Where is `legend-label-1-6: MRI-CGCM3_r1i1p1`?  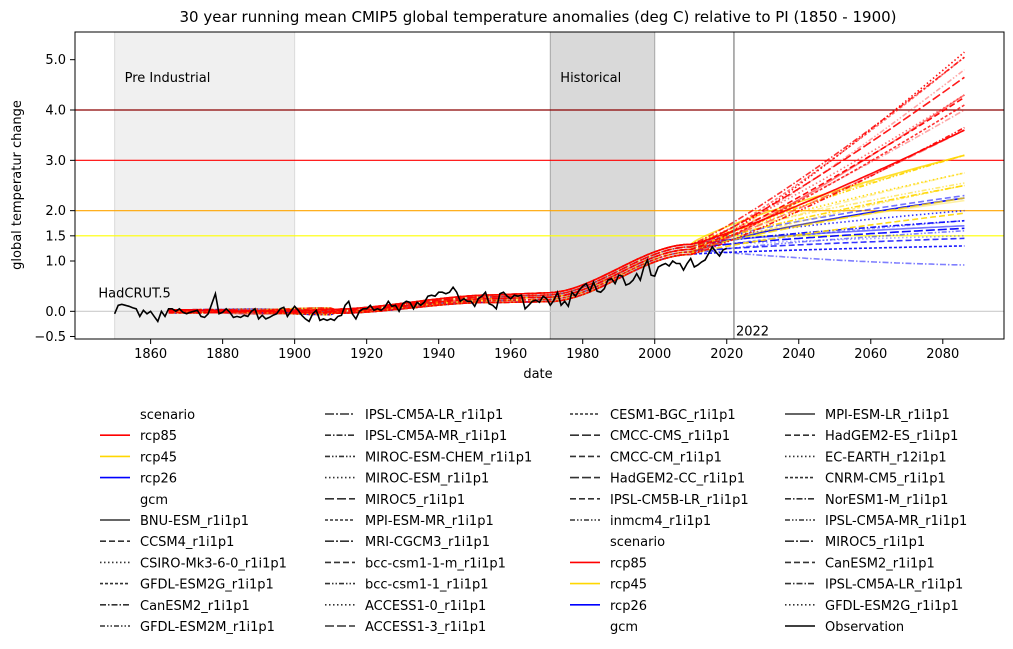 legend-label-1-6: MRI-CGCM3_r1i1p1 is located at coordinates (427, 542).